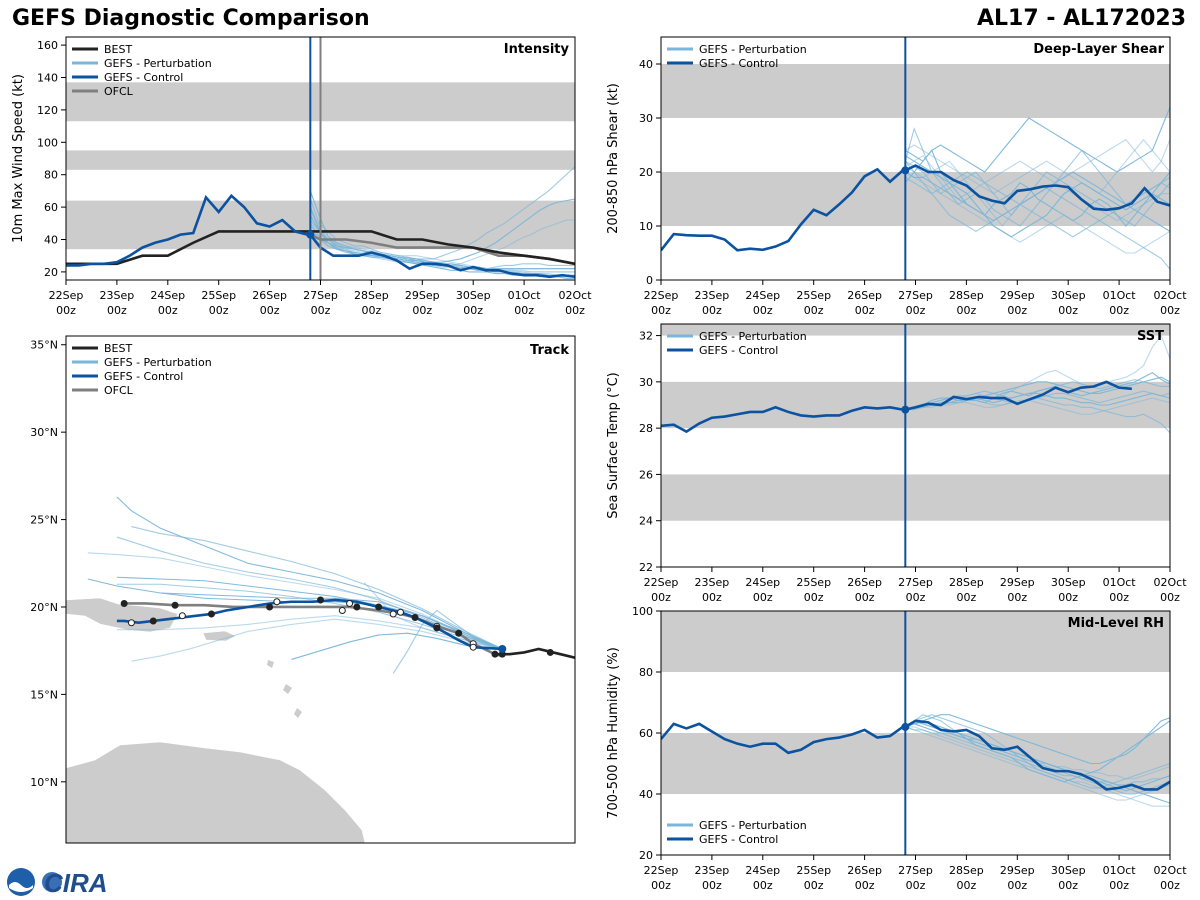  What do you see at coordinates (1170, 870) in the screenshot?
I see `rh-xtick-label-10: 02Oct` at bounding box center [1170, 870].